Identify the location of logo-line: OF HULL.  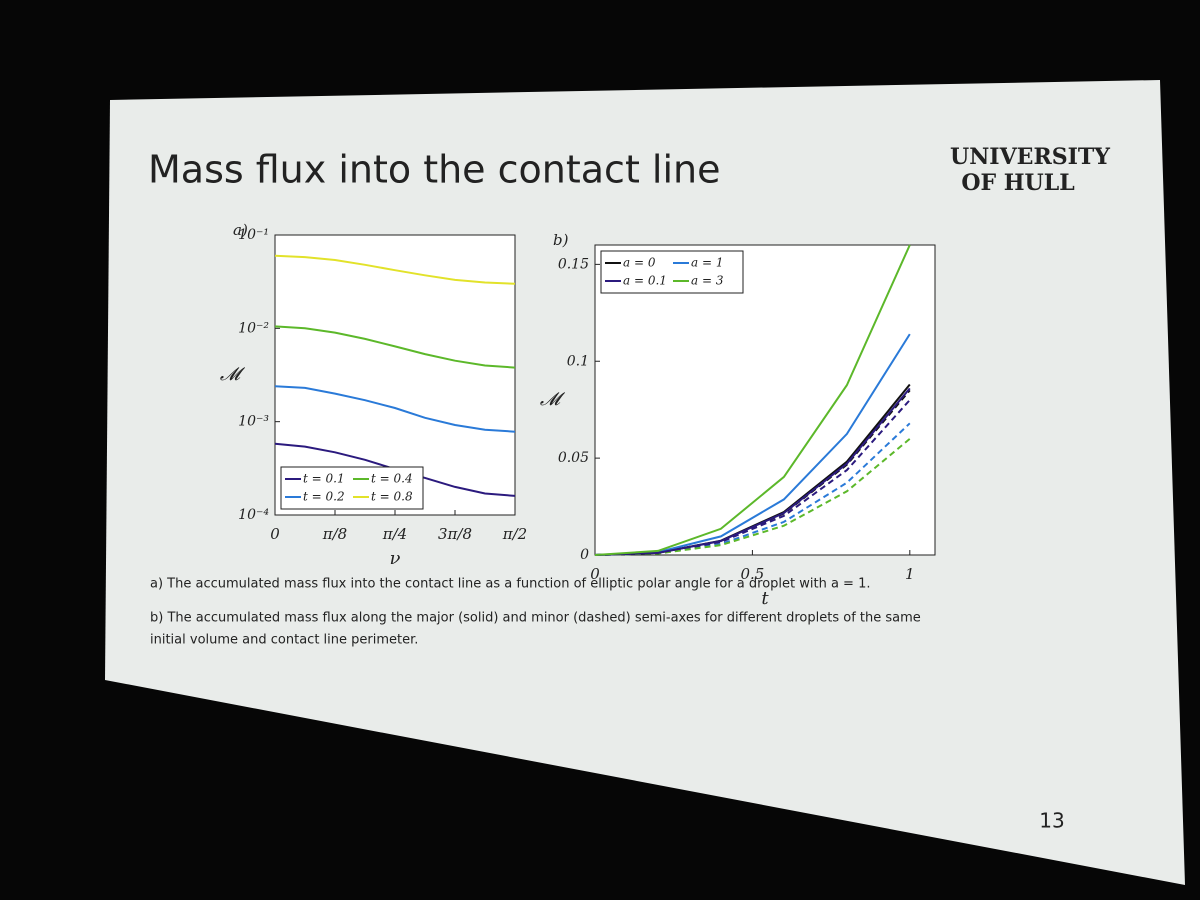
(1017, 183).